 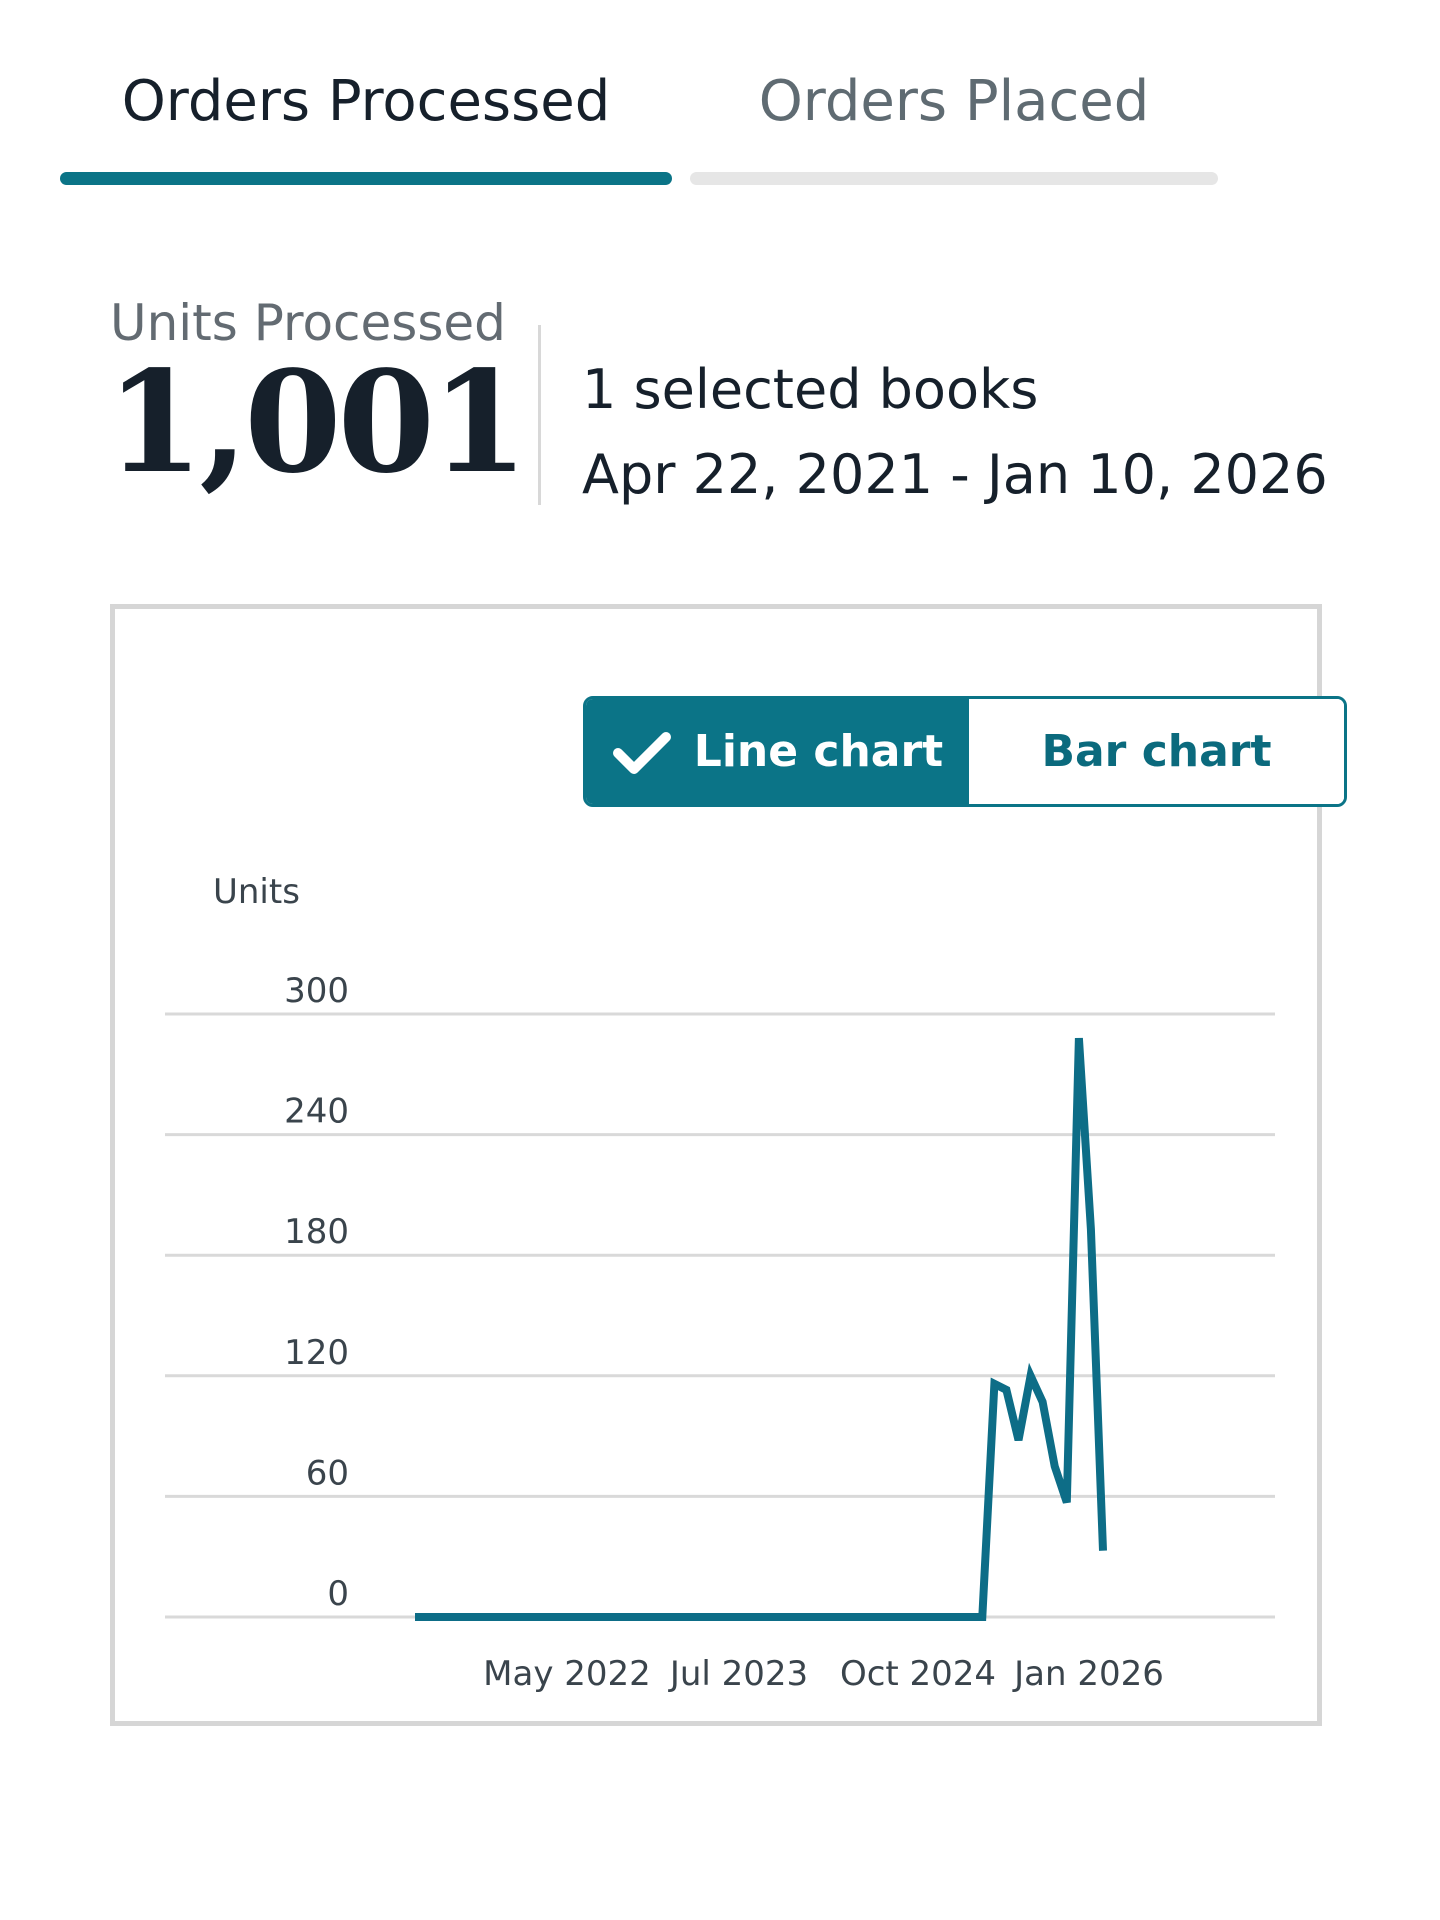 I want to click on checkmark-icon, so click(x=641, y=752).